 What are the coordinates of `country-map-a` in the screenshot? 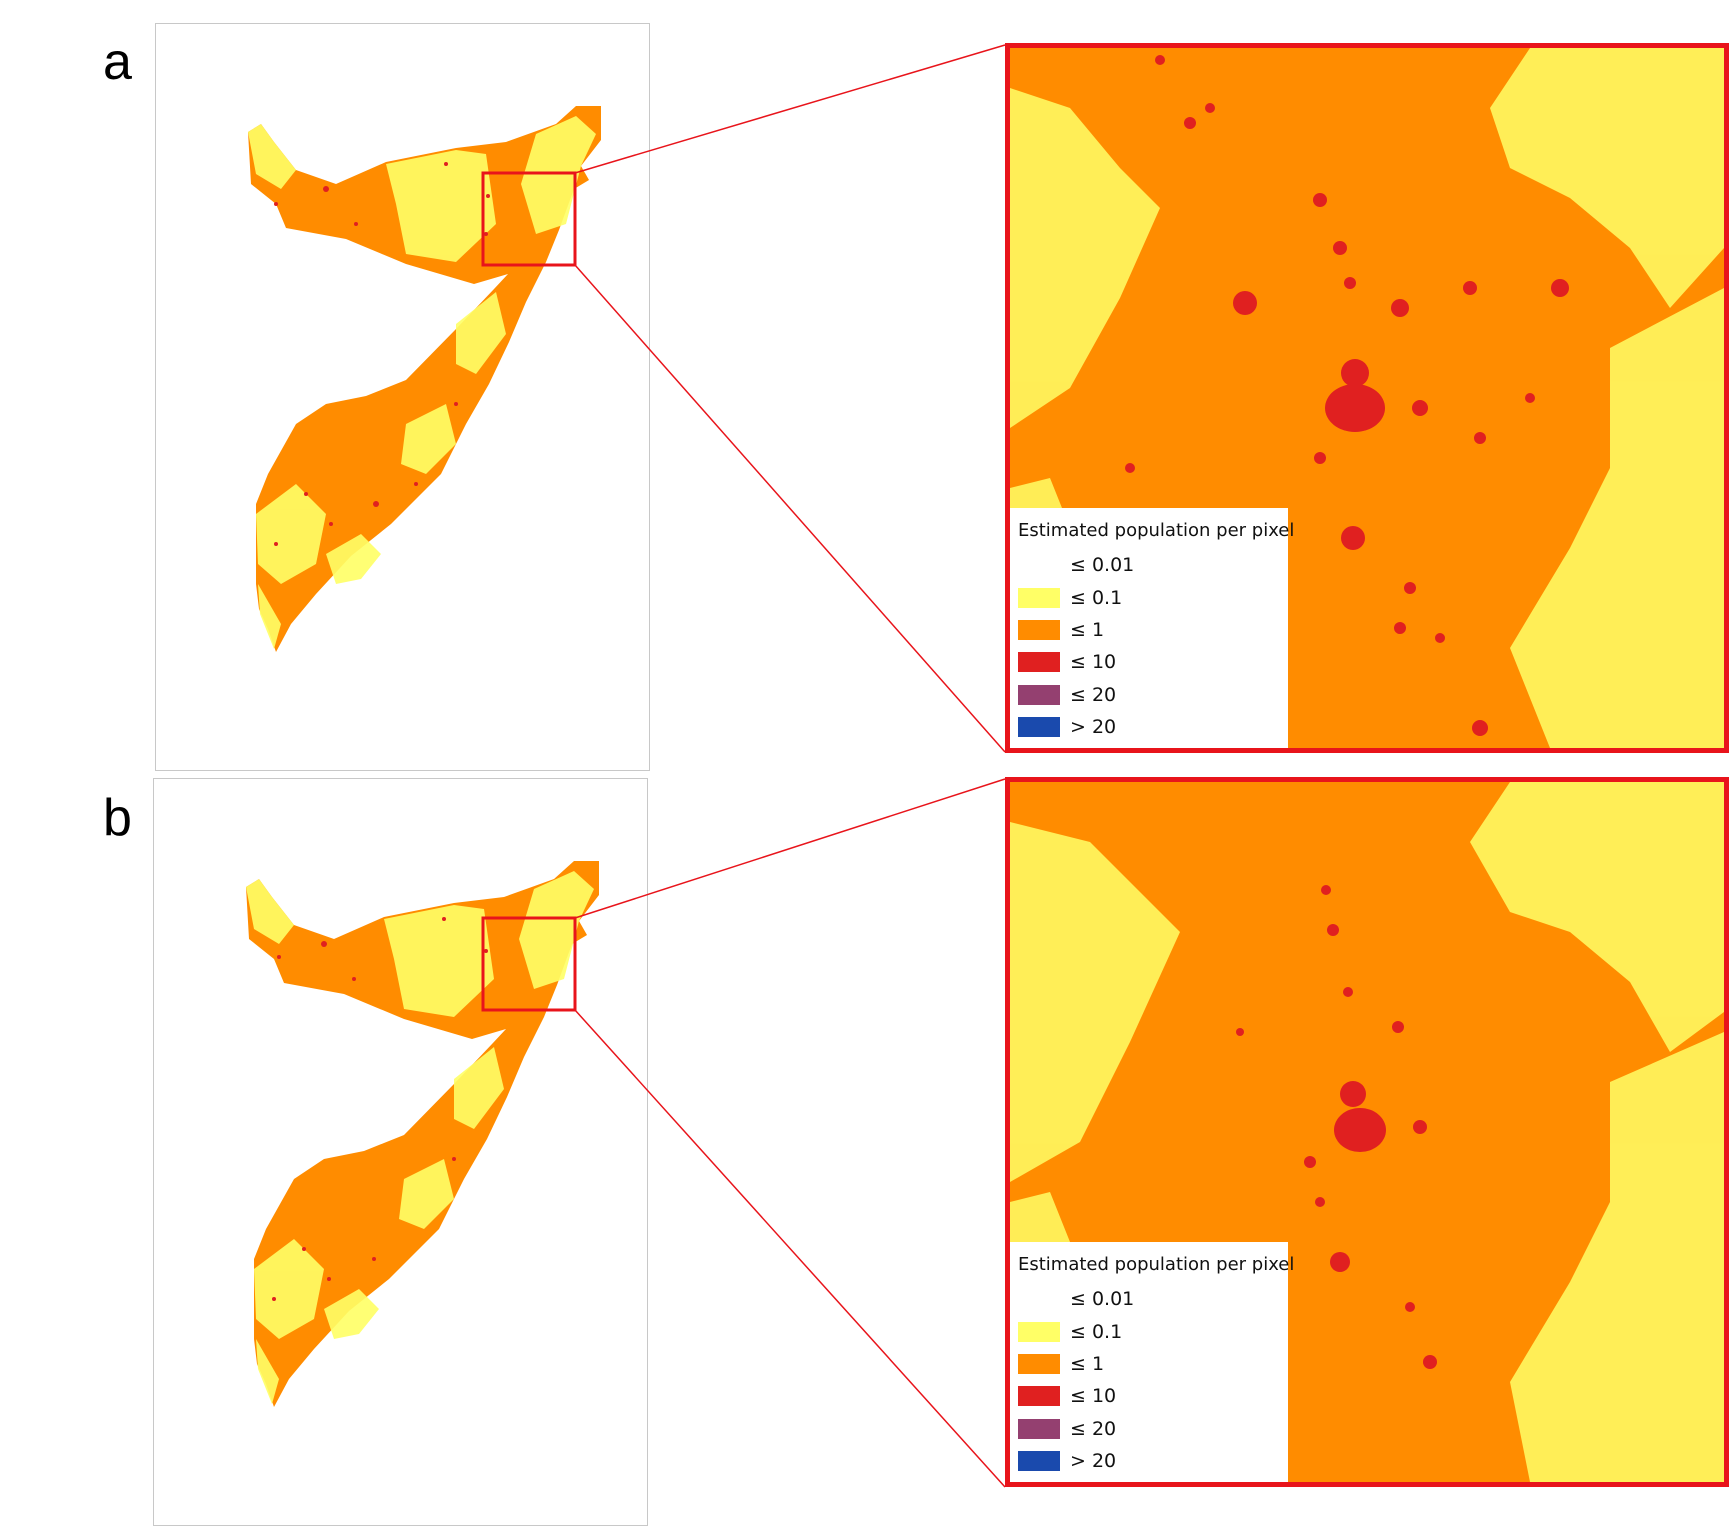 It's located at (402, 397).